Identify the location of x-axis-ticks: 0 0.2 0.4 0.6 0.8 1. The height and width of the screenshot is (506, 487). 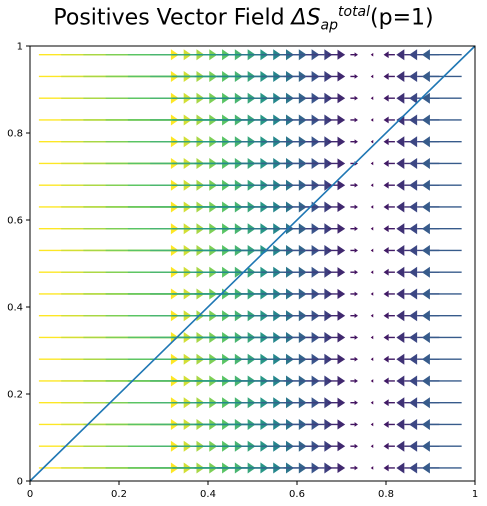
(252, 490).